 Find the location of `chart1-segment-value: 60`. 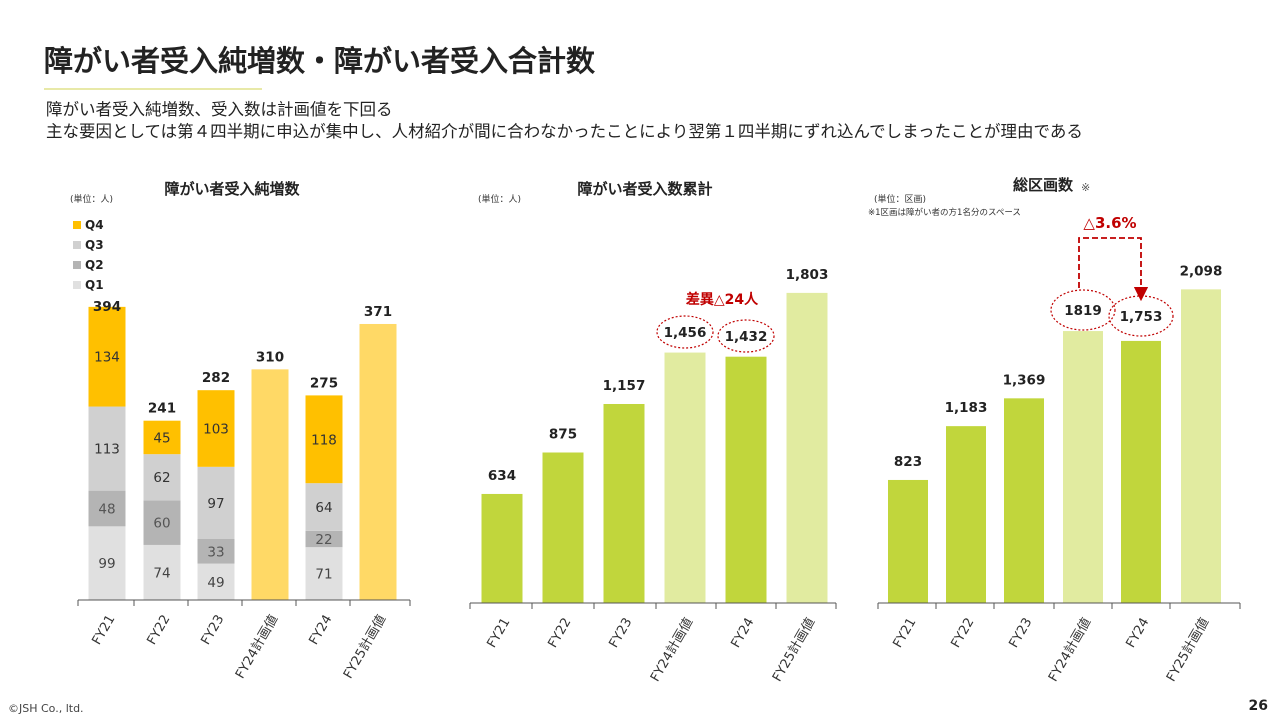

chart1-segment-value: 60 is located at coordinates (161, 524).